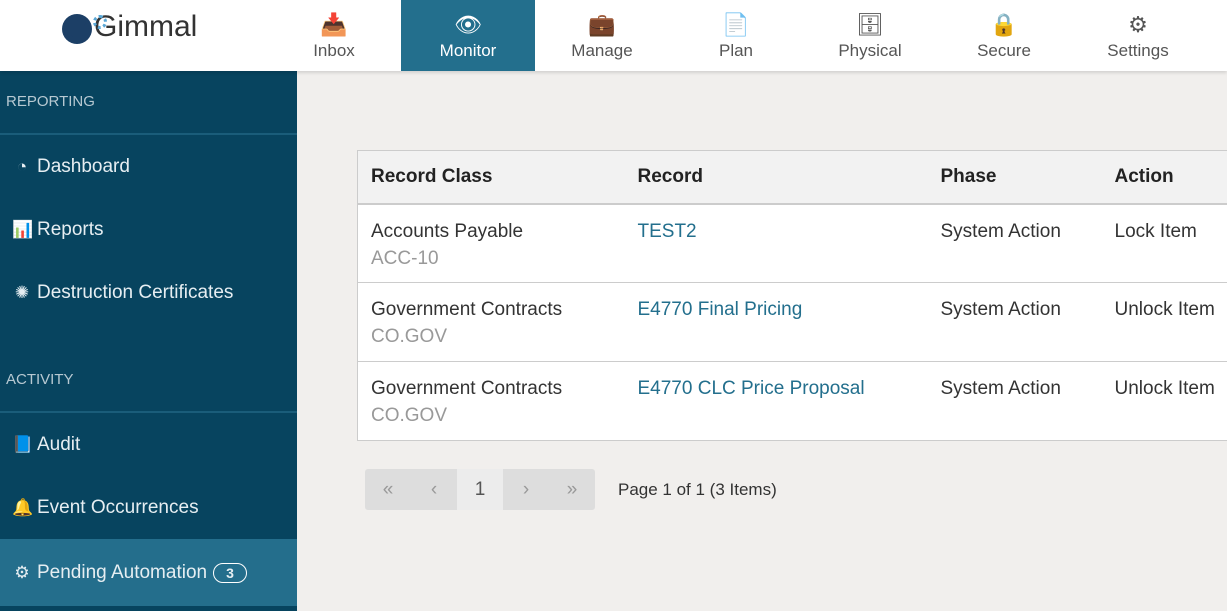  Describe the element at coordinates (22, 572) in the screenshot. I see `gear-icon: ⚙` at that location.